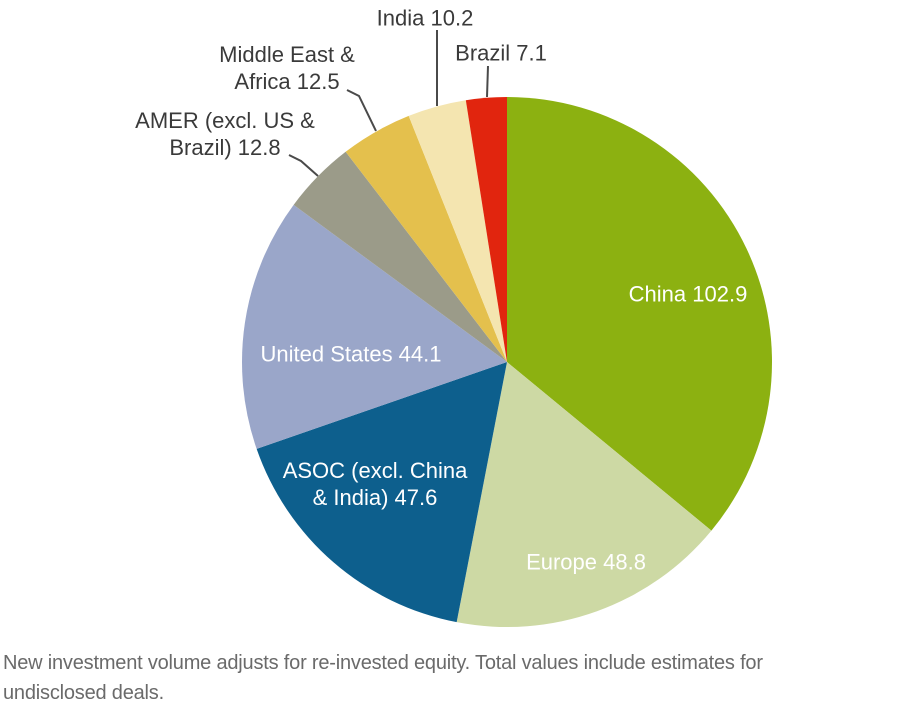 Image resolution: width=916 pixels, height=706 pixels. I want to click on slice-label-line: Brazil 7.1, so click(501, 53).